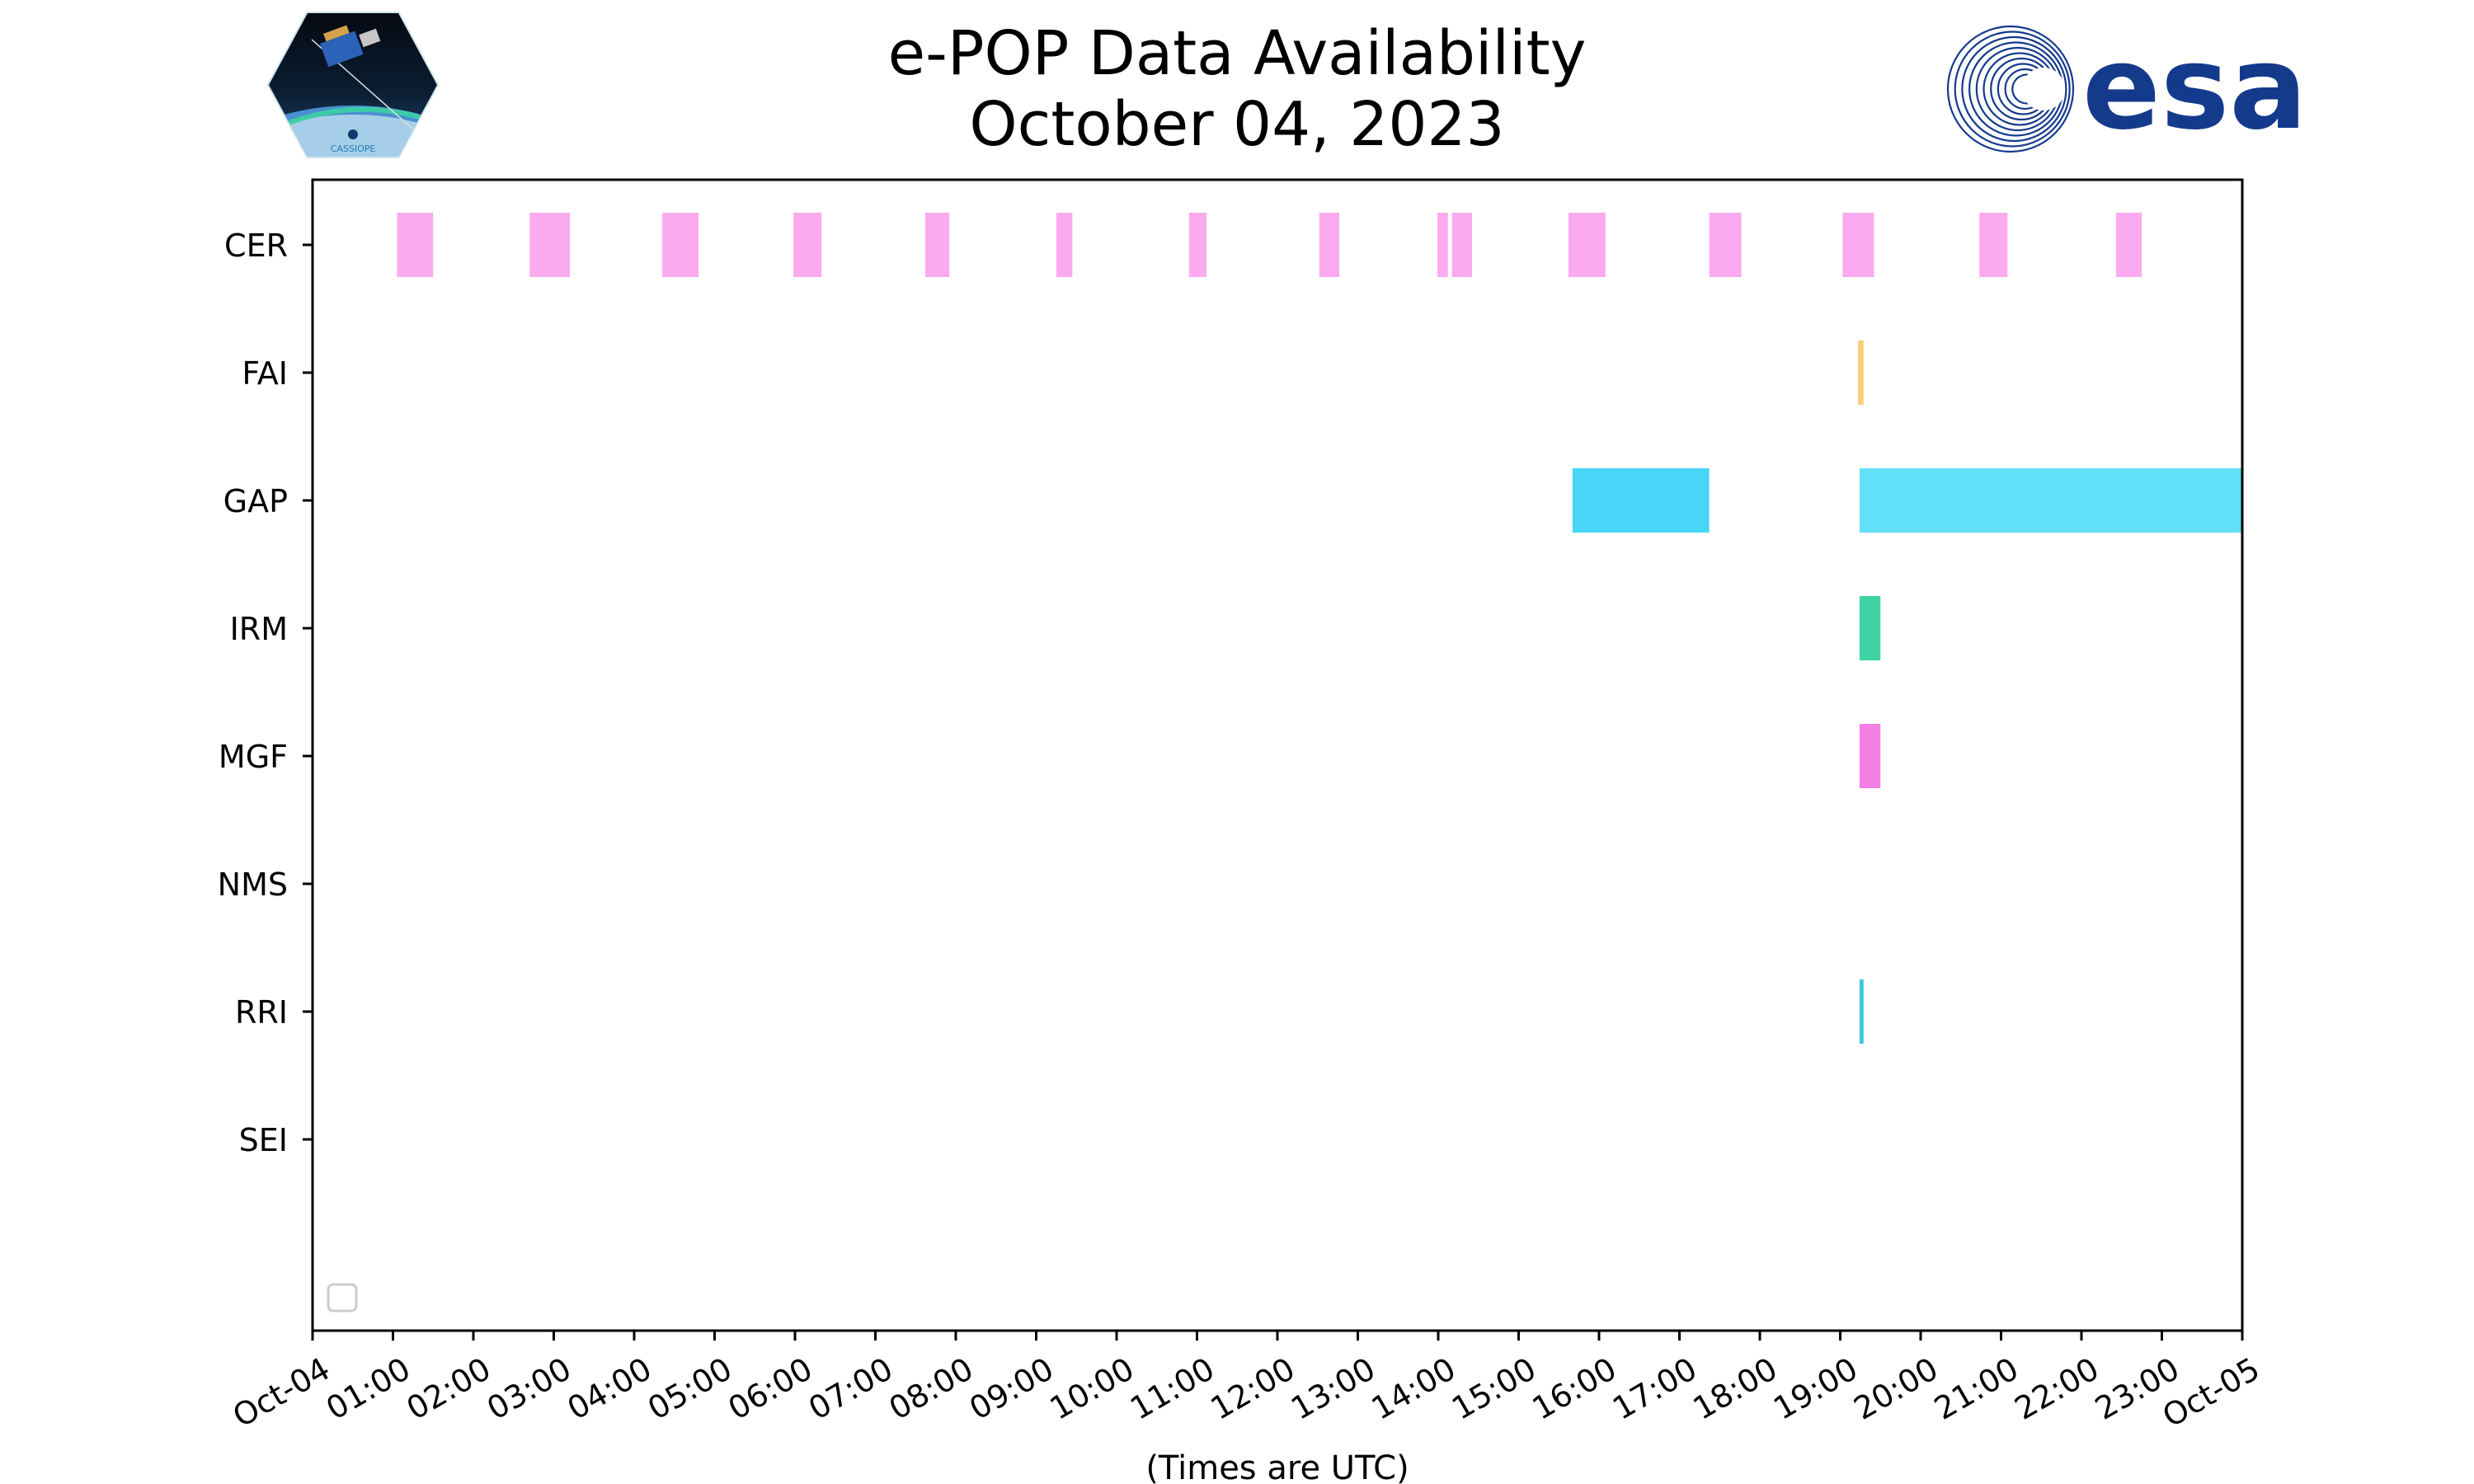  Describe the element at coordinates (263, 1140) in the screenshot. I see `y-tick-label-sei: SEI` at that location.